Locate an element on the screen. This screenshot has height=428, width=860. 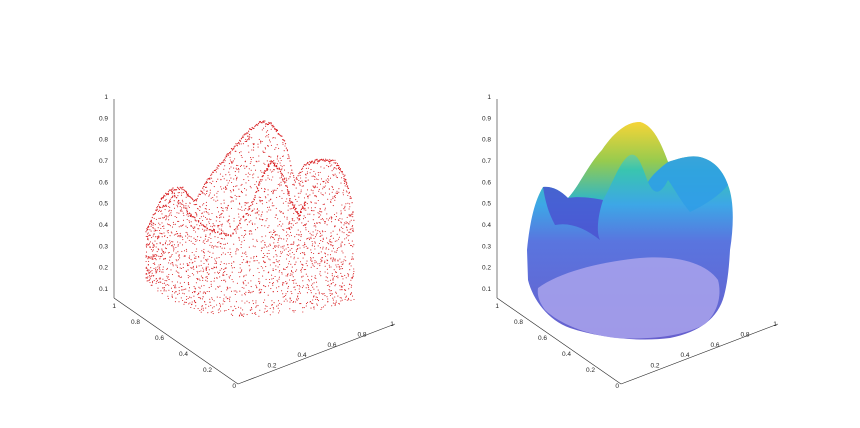
left-y-ticks: 00.20.40.60.81 is located at coordinates (174, 346).